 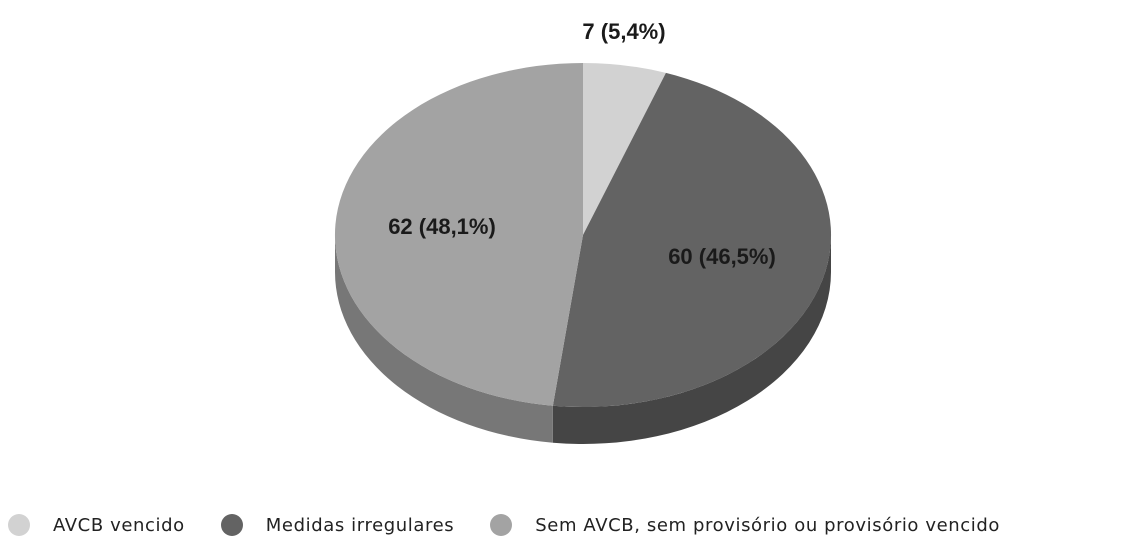 What do you see at coordinates (119, 525) in the screenshot?
I see `legend-label: AVCB vencido` at bounding box center [119, 525].